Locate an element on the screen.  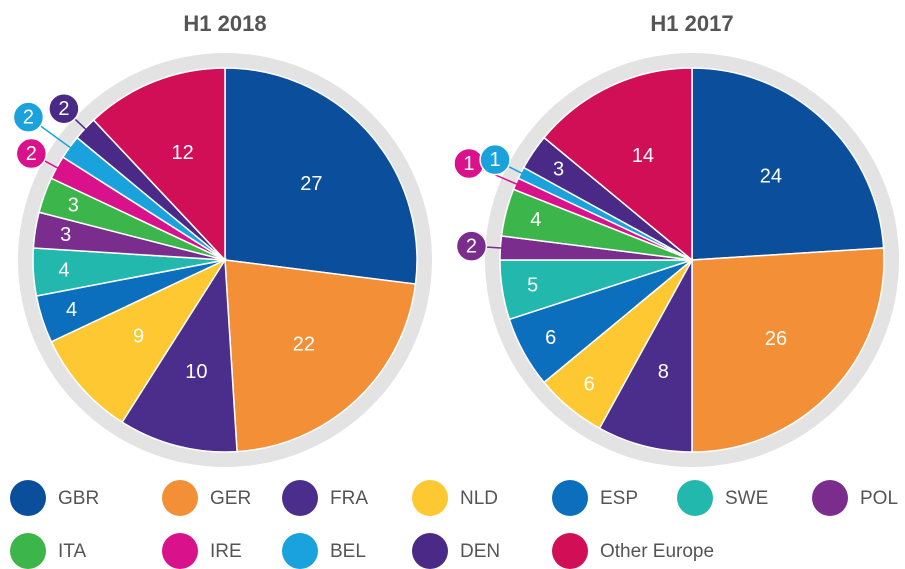
legend-label: GER is located at coordinates (230, 498).